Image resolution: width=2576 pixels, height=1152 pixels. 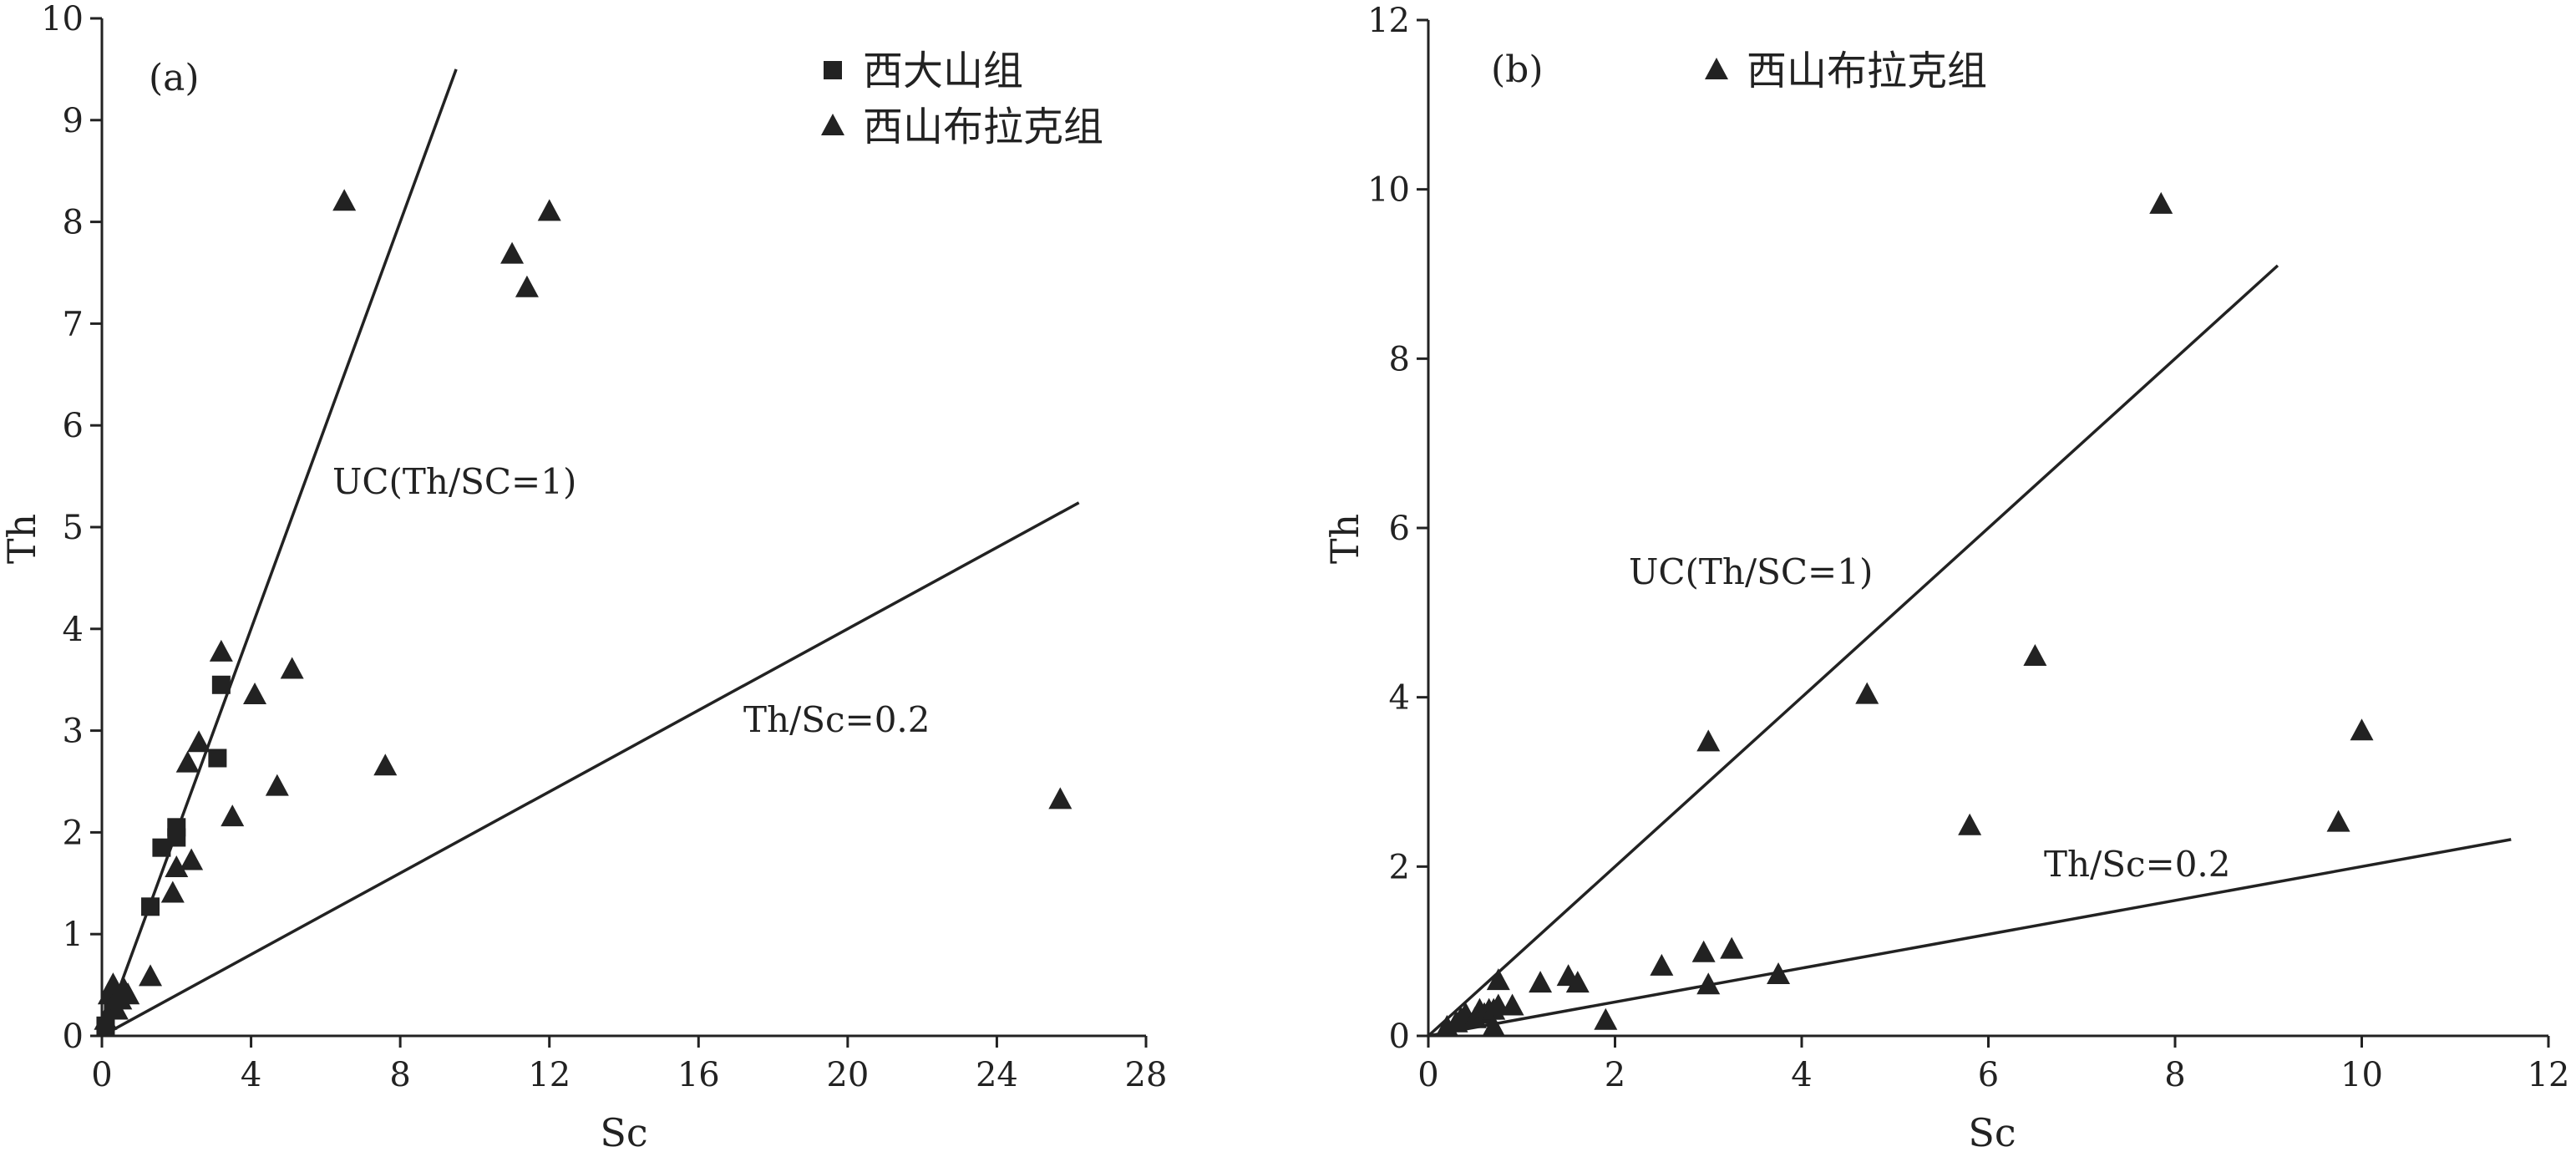 I want to click on x-tick-label: 6, so click(x=1988, y=1075).